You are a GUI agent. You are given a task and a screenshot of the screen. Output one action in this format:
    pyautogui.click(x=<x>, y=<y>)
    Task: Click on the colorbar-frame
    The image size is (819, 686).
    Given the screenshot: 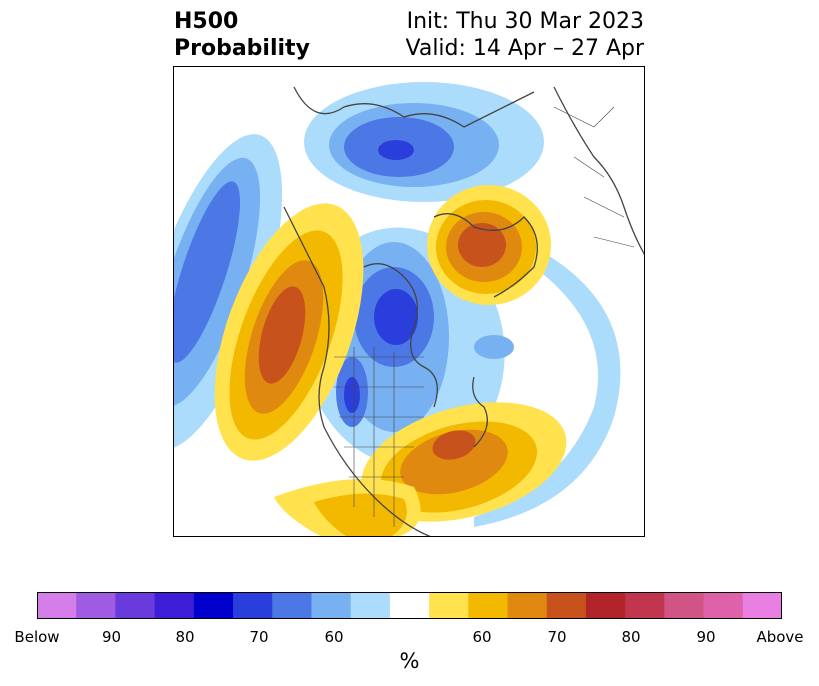 What is the action you would take?
    pyautogui.click(x=409, y=605)
    